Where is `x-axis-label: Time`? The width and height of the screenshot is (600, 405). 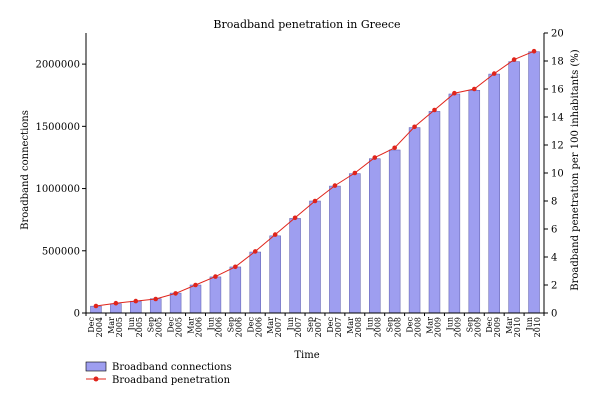 x-axis-label: Time is located at coordinates (306, 355).